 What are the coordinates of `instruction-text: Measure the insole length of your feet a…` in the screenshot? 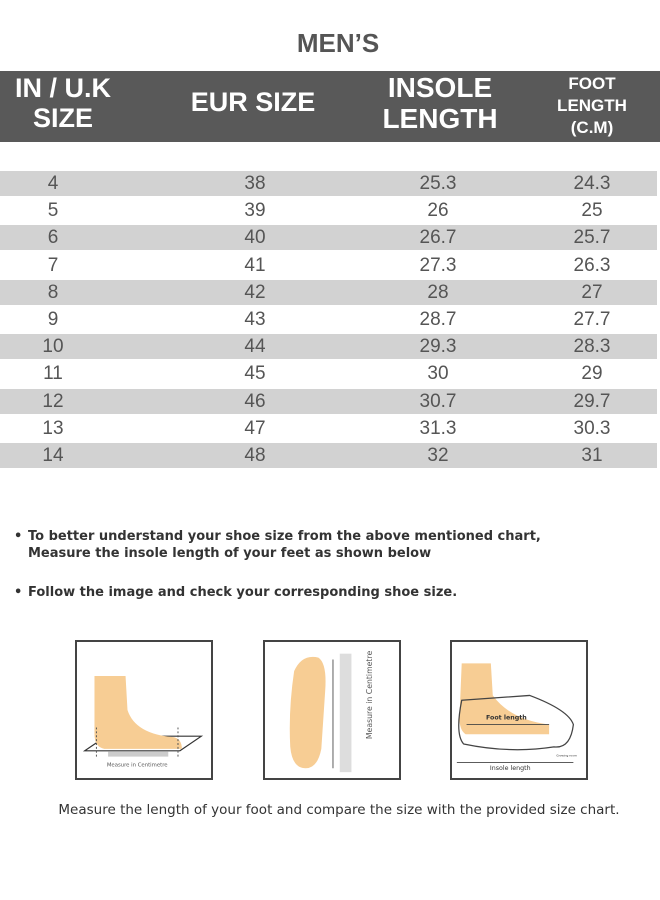 It's located at (230, 553).